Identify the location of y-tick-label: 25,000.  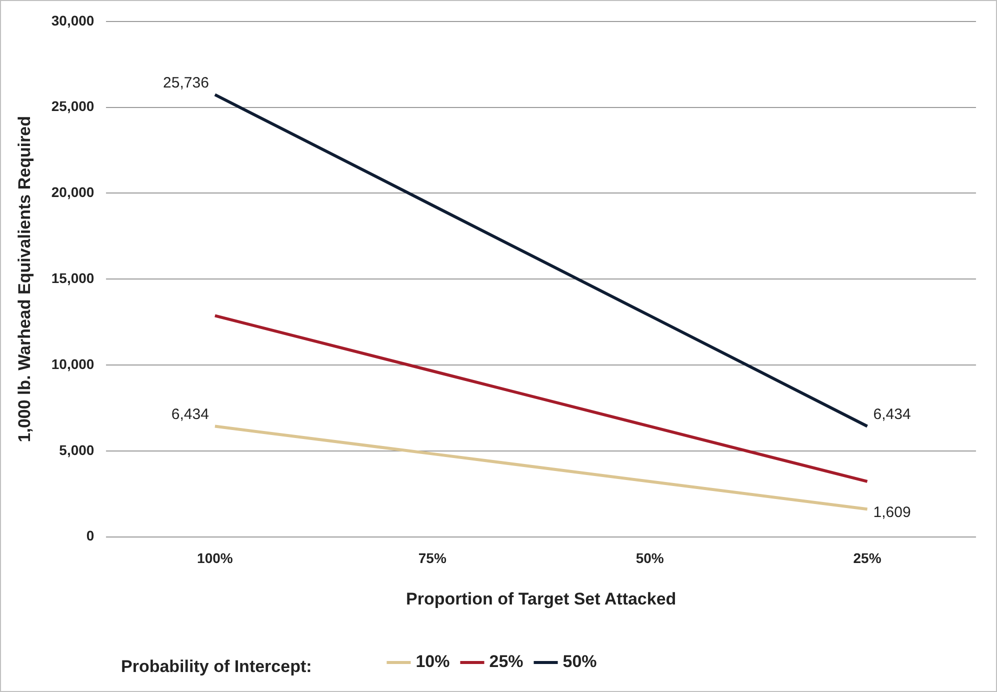
(72, 106).